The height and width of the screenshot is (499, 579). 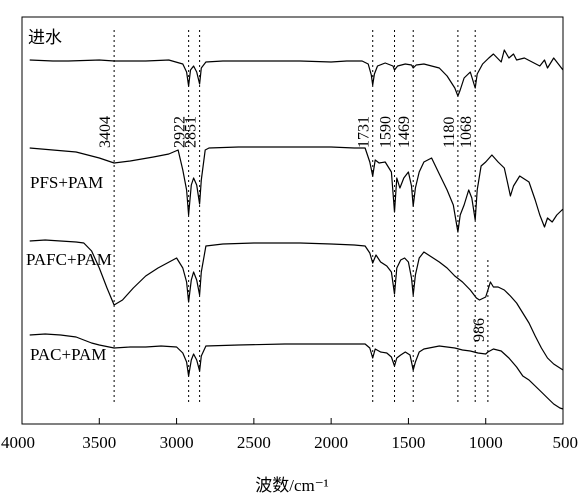 I want to click on series-label: PAFC+PAM, so click(x=69, y=259).